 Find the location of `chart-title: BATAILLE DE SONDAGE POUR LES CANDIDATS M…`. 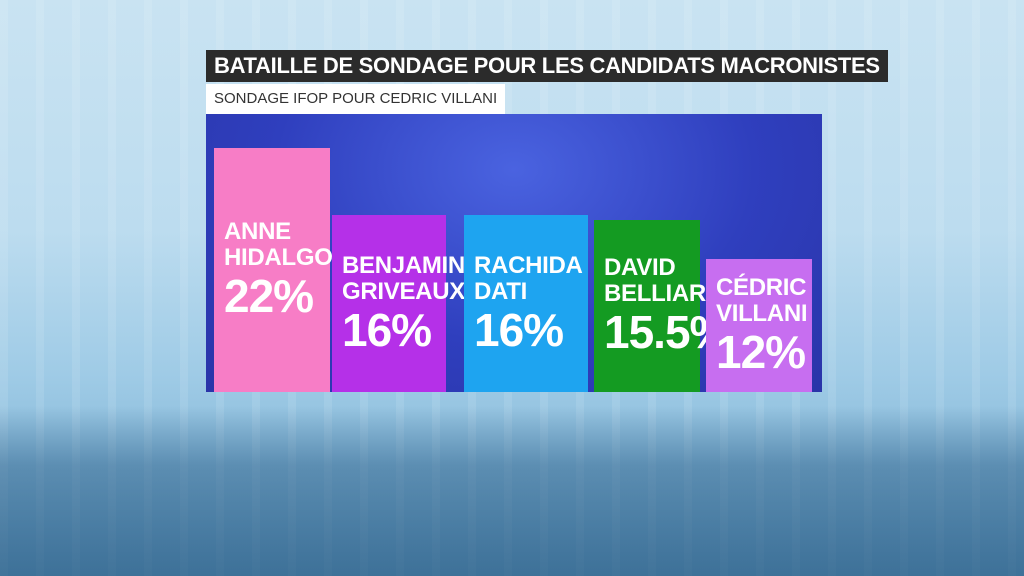

chart-title: BATAILLE DE SONDAGE POUR LES CANDIDATS M… is located at coordinates (547, 66).